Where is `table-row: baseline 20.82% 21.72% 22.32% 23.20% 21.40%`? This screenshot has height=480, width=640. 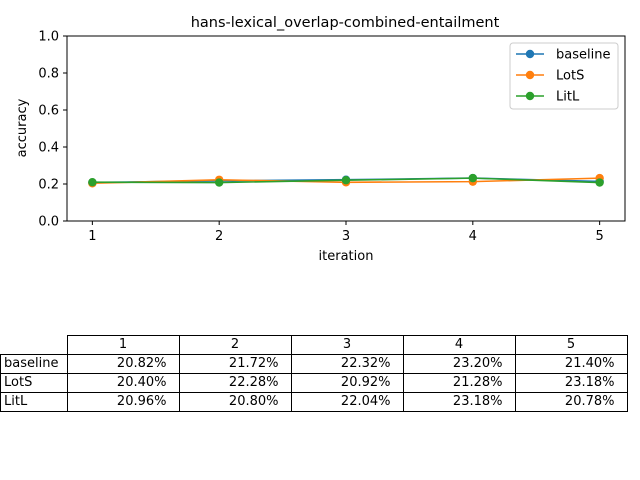
table-row: baseline 20.82% 21.72% 22.32% 23.20% 21.40% is located at coordinates (314, 364).